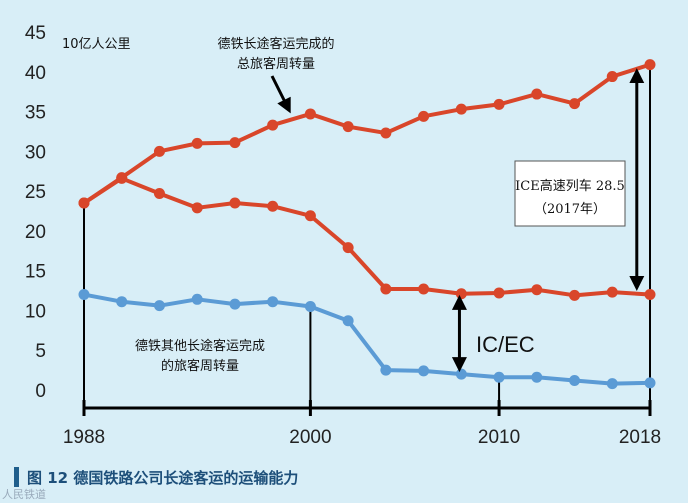 Image resolution: width=688 pixels, height=503 pixels. Describe the element at coordinates (570, 209) in the screenshot. I see `ice-label-2: （2017年）` at that location.